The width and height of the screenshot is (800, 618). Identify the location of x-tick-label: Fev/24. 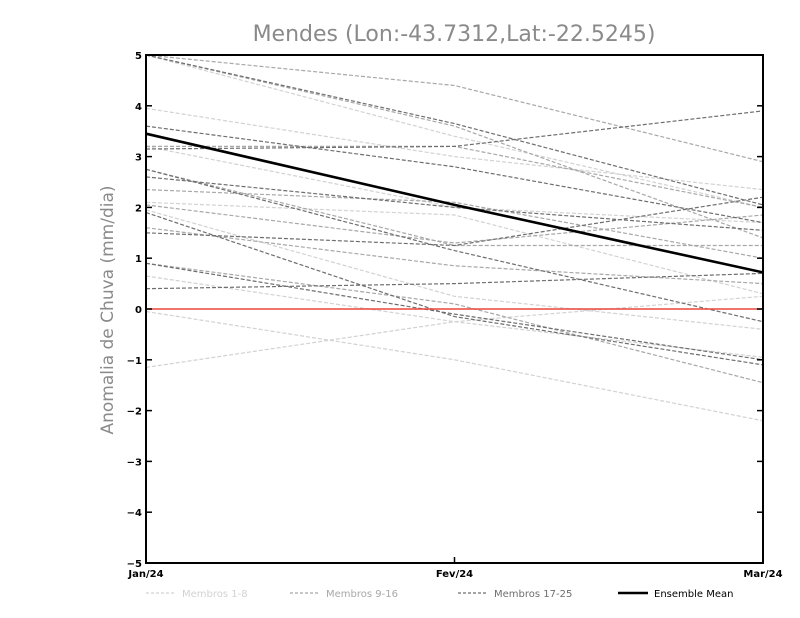
(454, 574).